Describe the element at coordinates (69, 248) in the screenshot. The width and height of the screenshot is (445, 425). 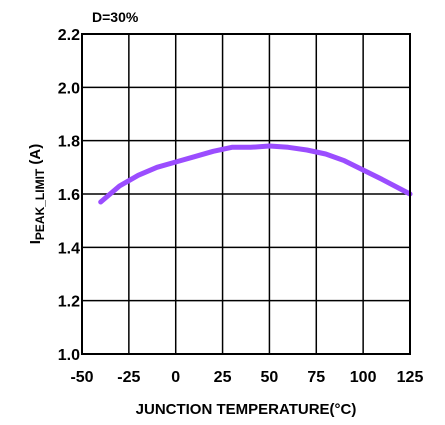
I see `y-tick-label: 1.4` at that location.